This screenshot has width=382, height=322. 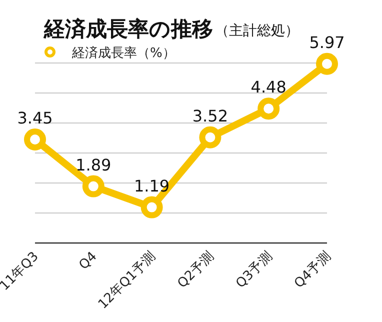 I want to click on title: 経済成長率の推移, so click(x=128, y=29).